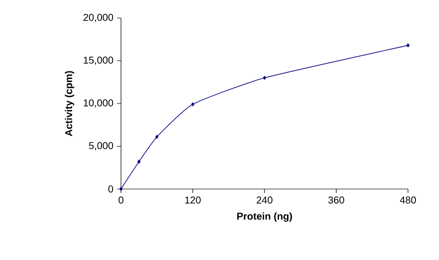 The height and width of the screenshot is (260, 439). I want to click on y-tick-label: 0, so click(111, 189).